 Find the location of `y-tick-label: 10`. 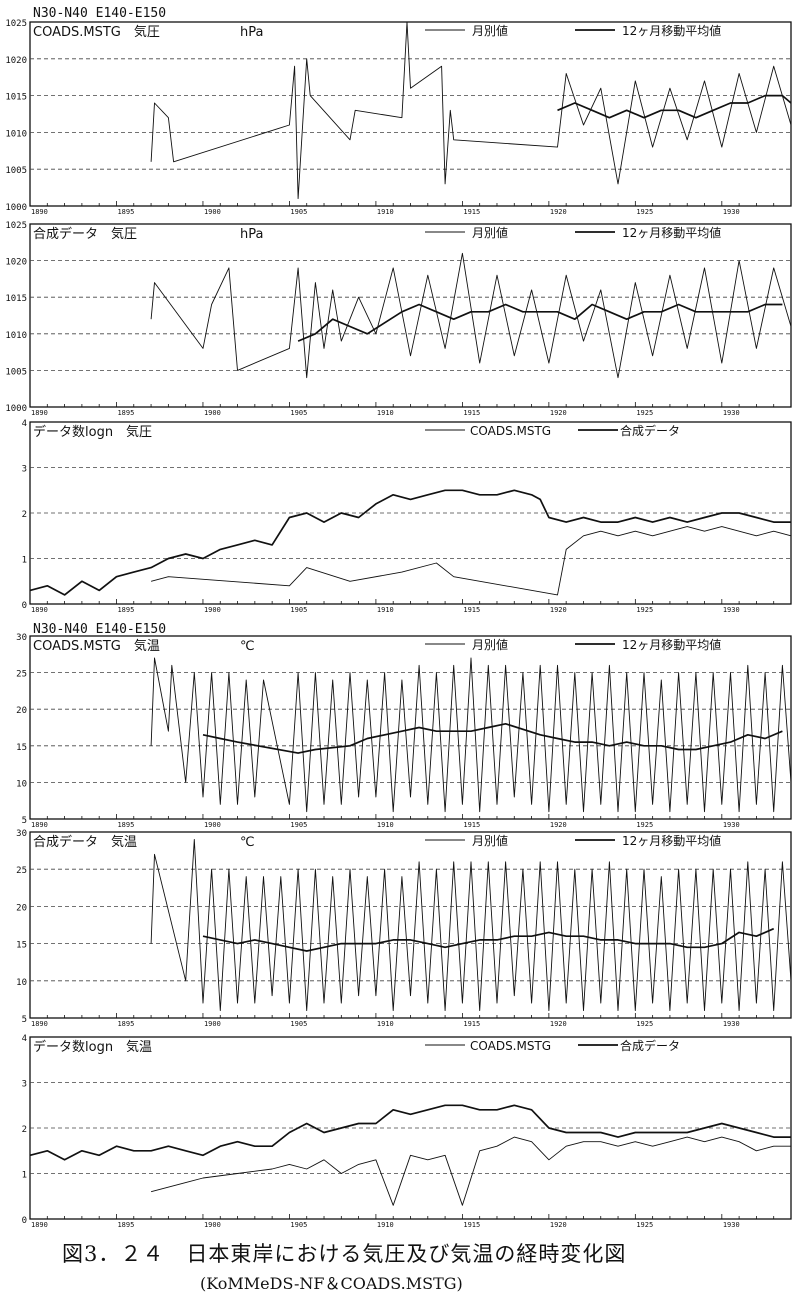

y-tick-label: 10 is located at coordinates (21, 784).